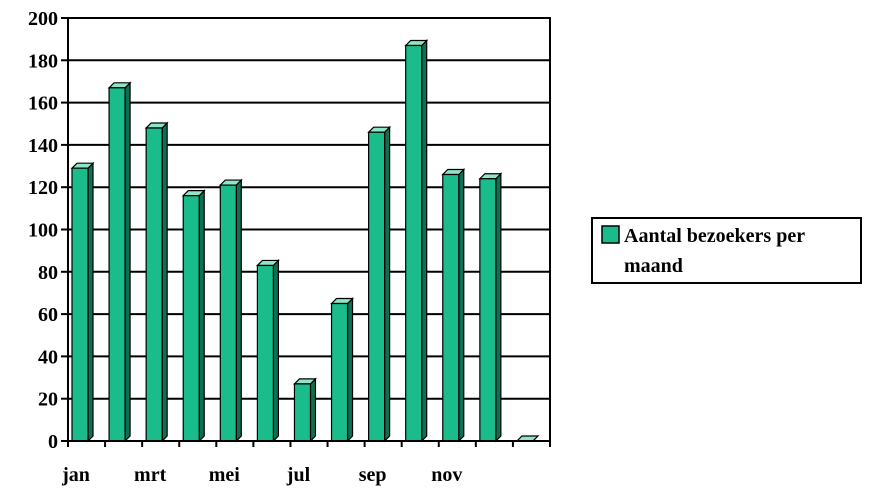 The width and height of the screenshot is (876, 489). I want to click on y-tick-label: 0, so click(53, 442).